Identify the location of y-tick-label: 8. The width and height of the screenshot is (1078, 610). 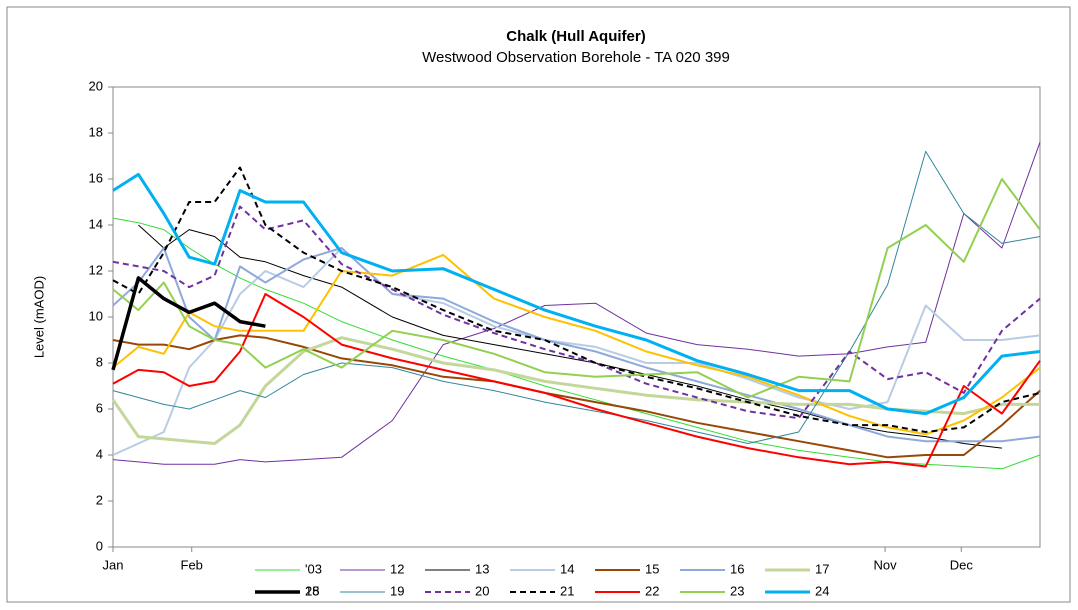
(99, 361).